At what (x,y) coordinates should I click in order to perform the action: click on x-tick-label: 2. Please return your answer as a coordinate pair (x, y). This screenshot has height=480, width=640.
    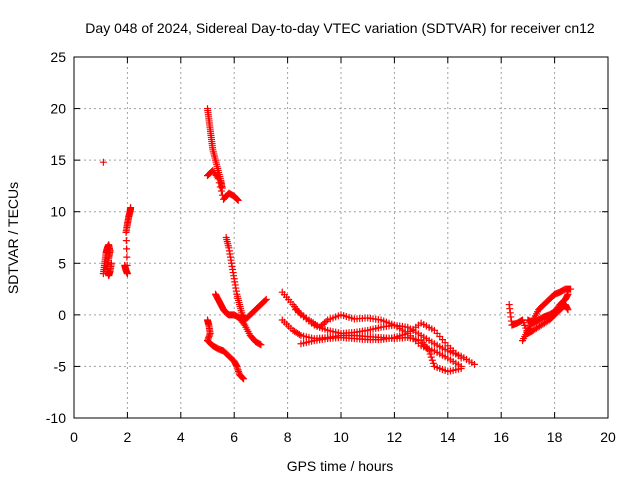
    Looking at the image, I should click on (128, 437).